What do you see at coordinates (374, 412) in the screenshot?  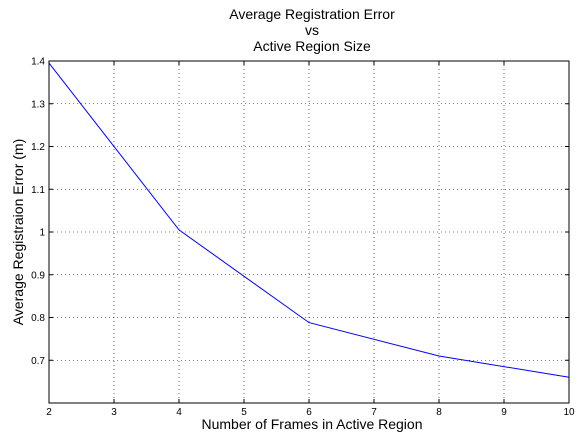 I see `x-tick-label: 7` at bounding box center [374, 412].